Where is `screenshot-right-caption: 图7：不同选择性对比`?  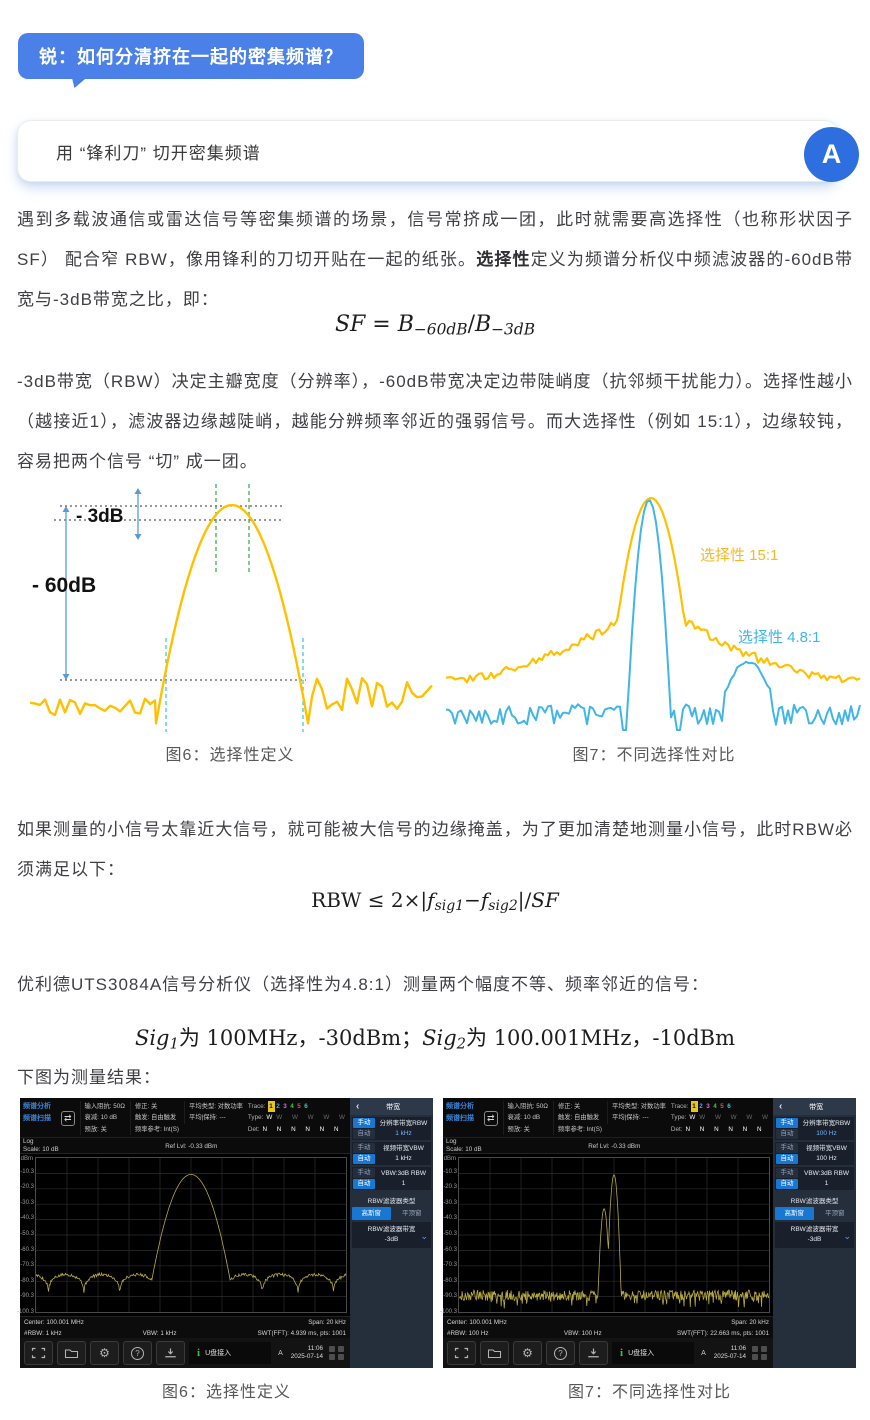 screenshot-right-caption: 图7：不同选择性对比 is located at coordinates (649, 1392).